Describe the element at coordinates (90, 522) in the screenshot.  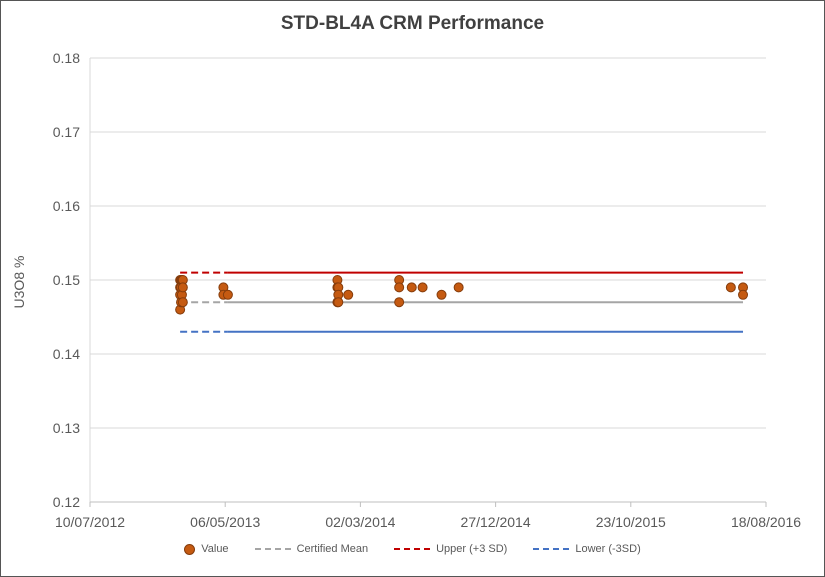
I see `x-tick-label: 10/07/2012` at that location.